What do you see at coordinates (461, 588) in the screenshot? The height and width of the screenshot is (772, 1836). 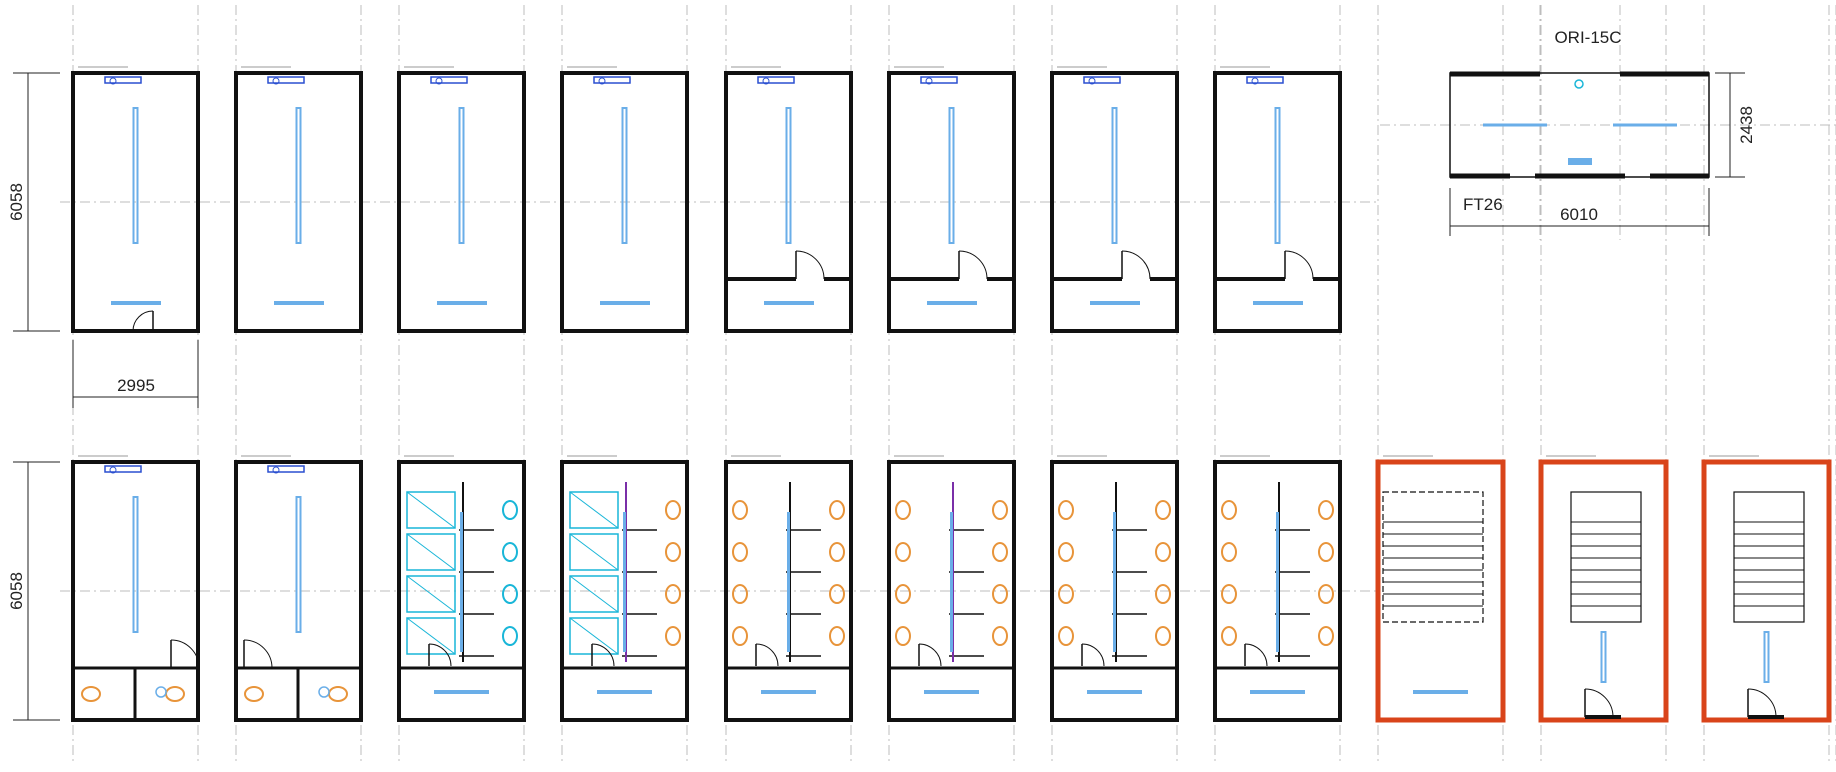 I see `module-ori-18sd` at bounding box center [461, 588].